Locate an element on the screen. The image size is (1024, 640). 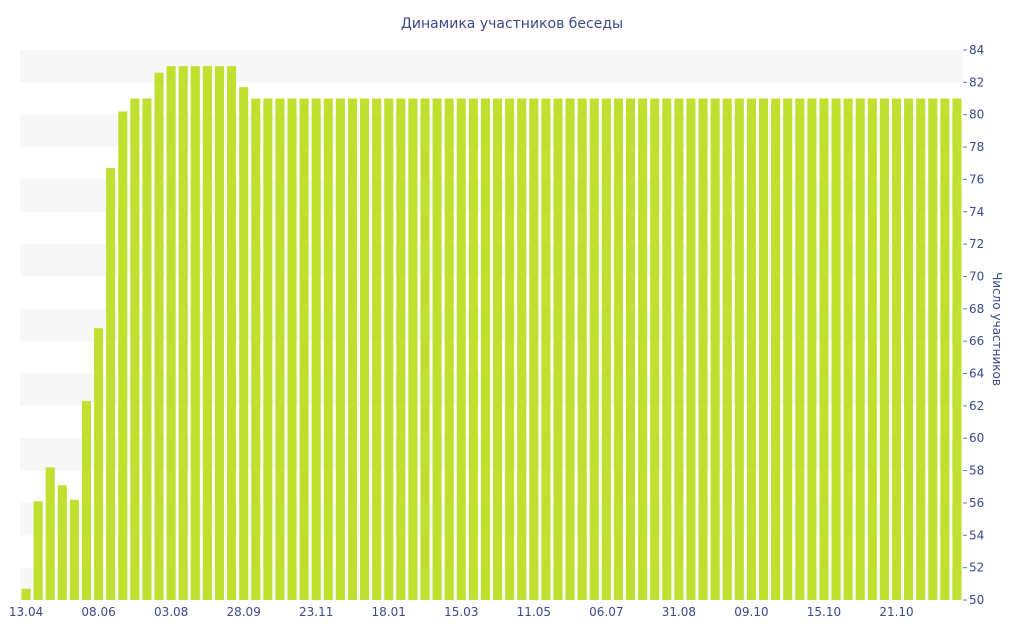
y-tick-label: 62 is located at coordinates (976, 406).